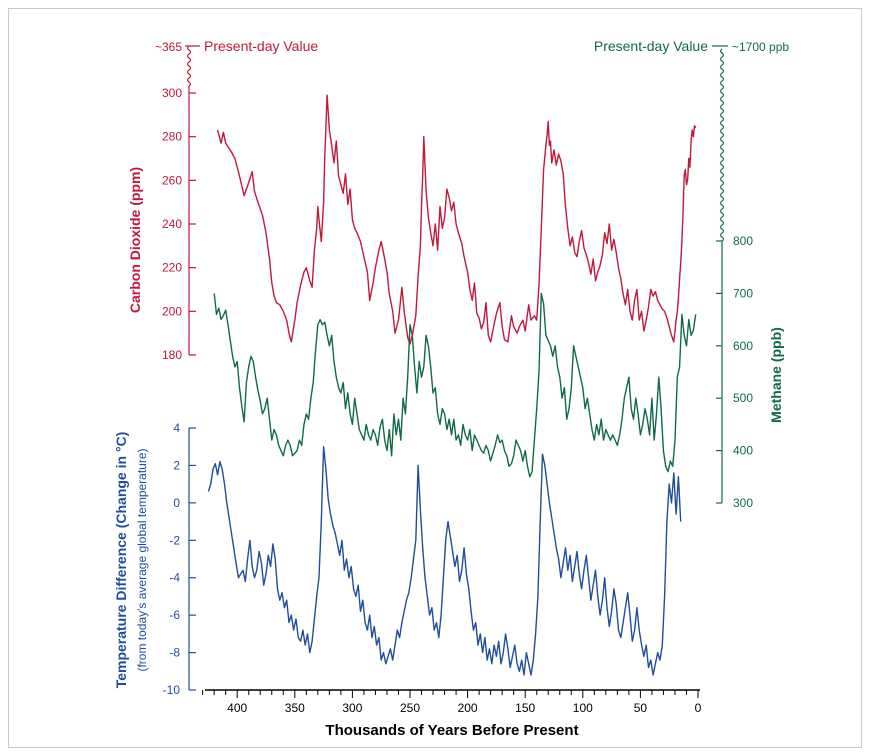 The width and height of the screenshot is (871, 756). What do you see at coordinates (743, 503) in the screenshot?
I see `methane-tick-label: 300` at bounding box center [743, 503].